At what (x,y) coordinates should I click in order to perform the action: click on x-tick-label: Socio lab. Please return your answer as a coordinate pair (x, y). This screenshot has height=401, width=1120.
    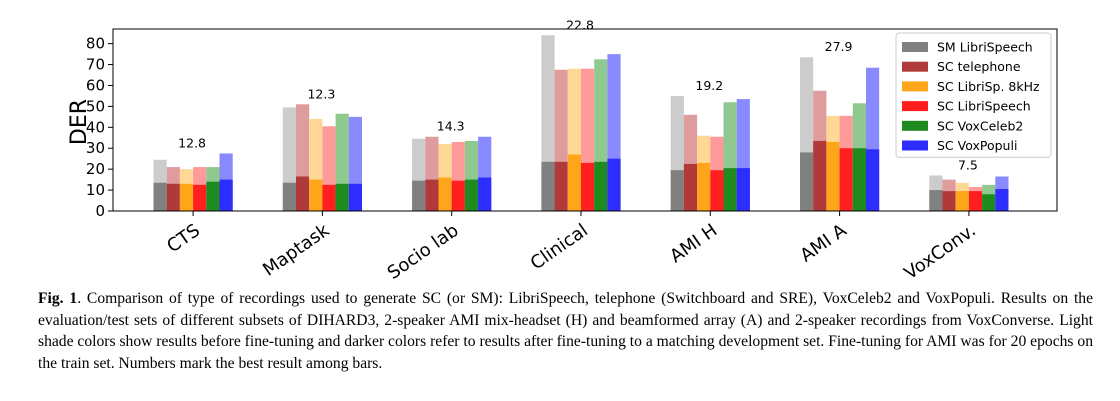
    Looking at the image, I should click on (423, 252).